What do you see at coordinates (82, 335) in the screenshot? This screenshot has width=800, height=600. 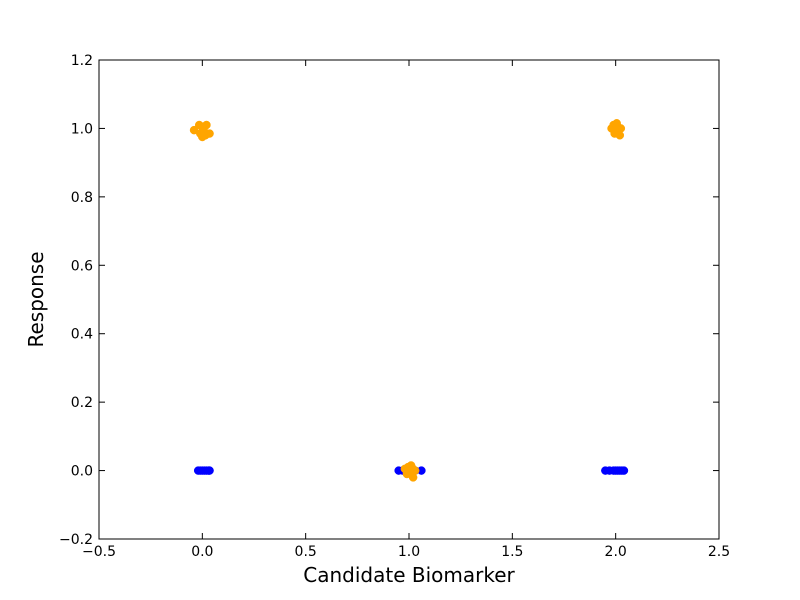 I see `y-tick-label: 0.4` at bounding box center [82, 335].